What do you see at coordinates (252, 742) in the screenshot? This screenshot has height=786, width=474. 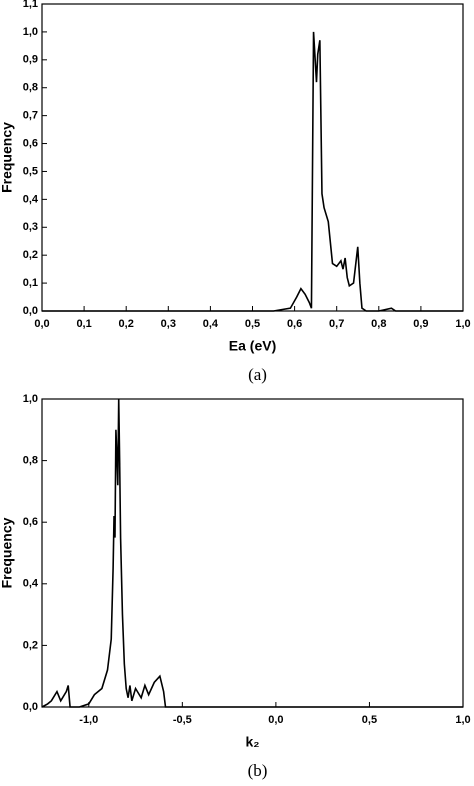 I see `x-axis-title: k₂` at bounding box center [252, 742].